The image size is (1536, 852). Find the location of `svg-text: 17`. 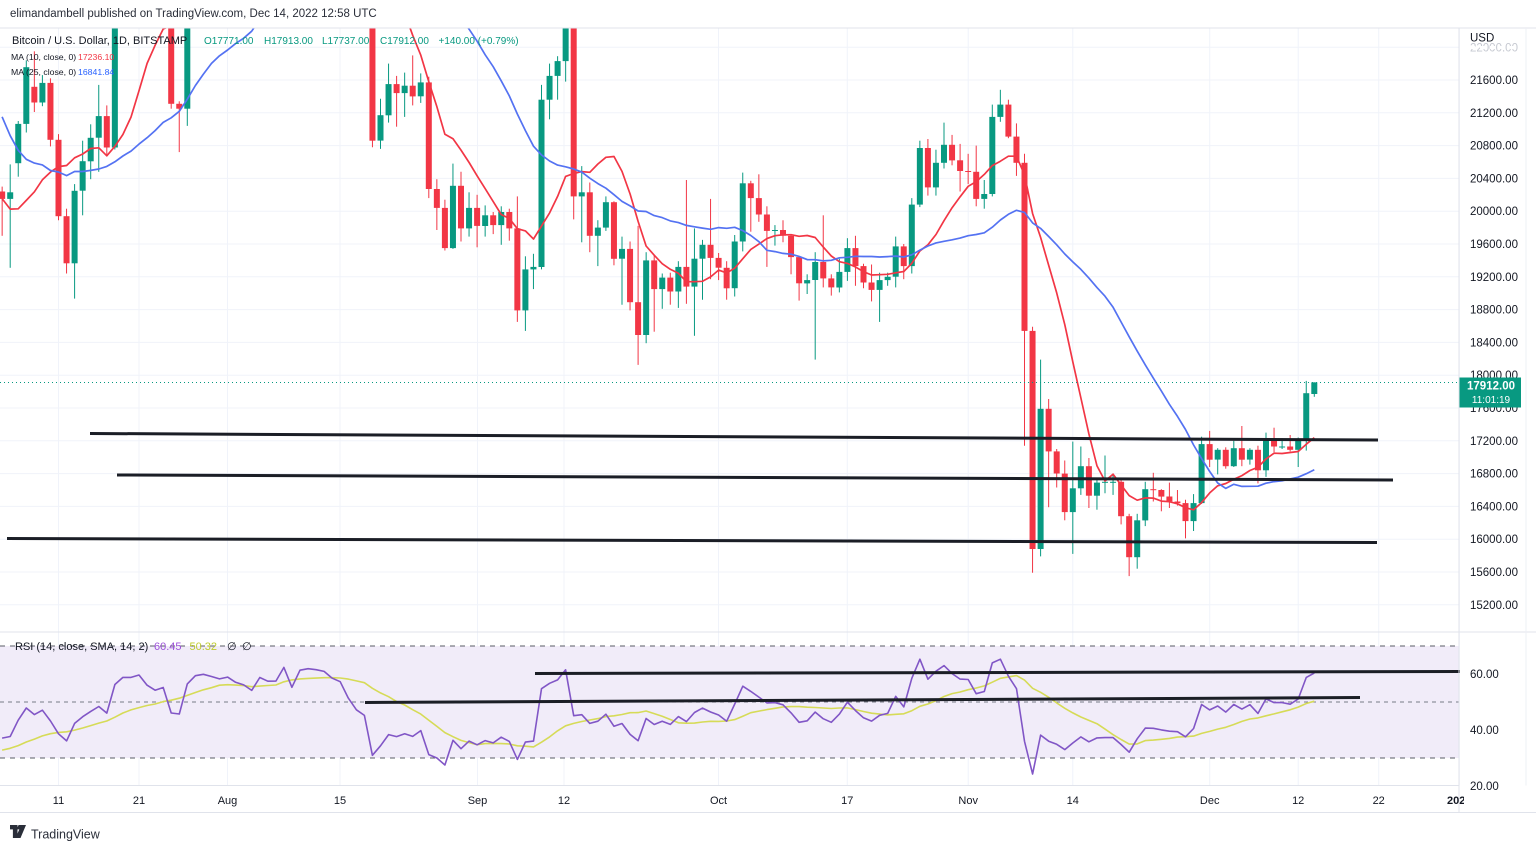

svg-text: 17 is located at coordinates (847, 801).